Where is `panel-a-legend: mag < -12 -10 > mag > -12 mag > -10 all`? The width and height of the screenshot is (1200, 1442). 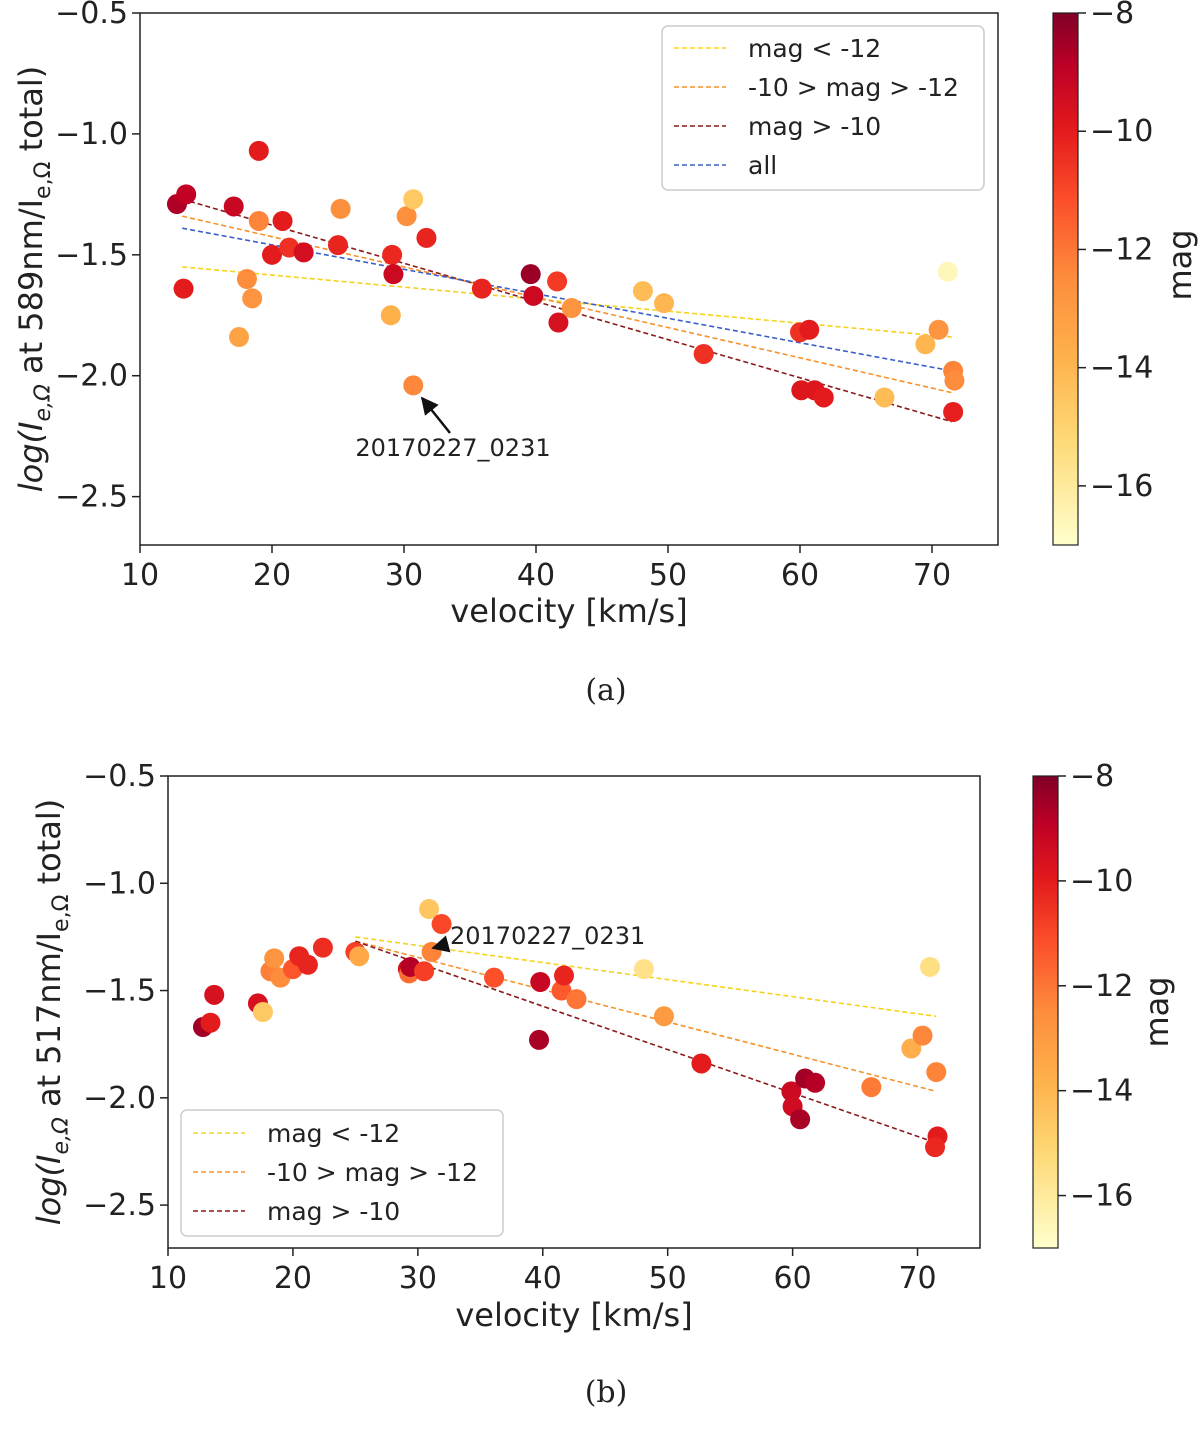 panel-a-legend: mag < -12 -10 > mag > -12 mag > -10 all is located at coordinates (823, 108).